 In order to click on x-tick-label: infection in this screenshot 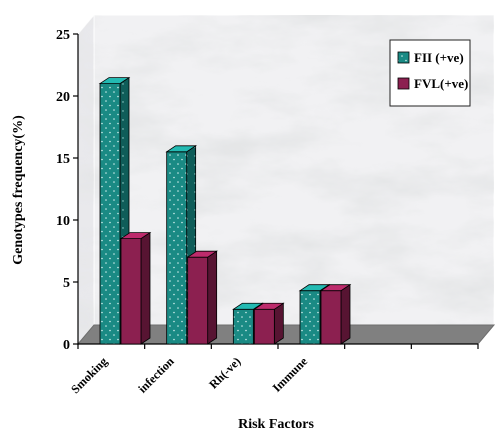, I will do `click(156, 375)`.